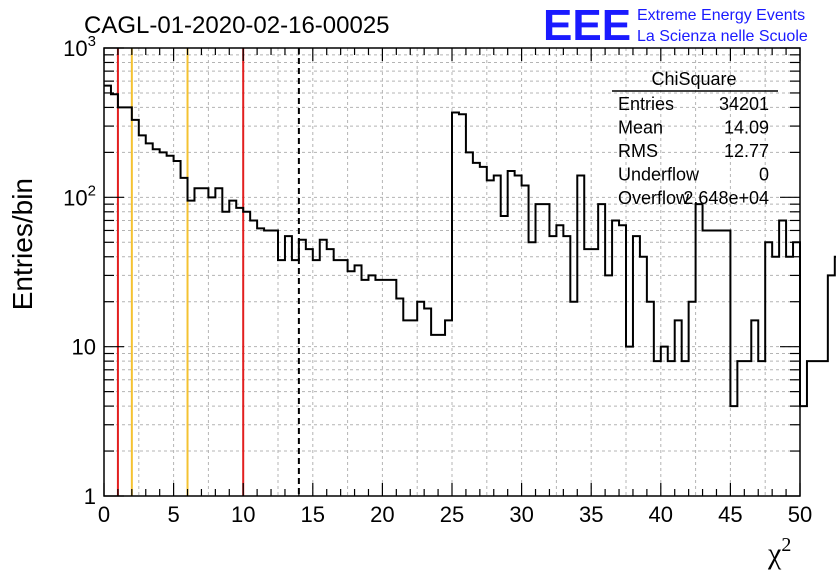  What do you see at coordinates (587, 25) in the screenshot?
I see `logo-mark: EEE` at bounding box center [587, 25].